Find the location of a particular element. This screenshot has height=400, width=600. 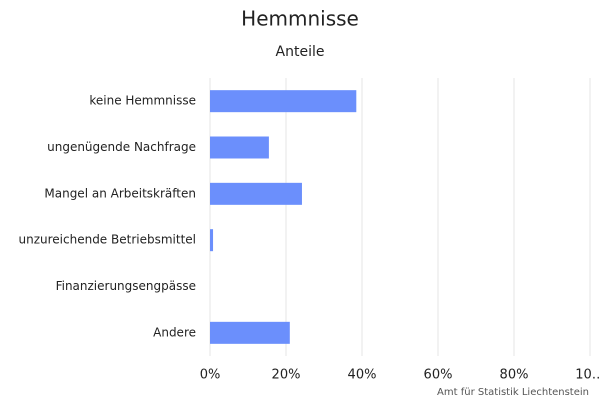

y-tick-label: Andere is located at coordinates (174, 332).